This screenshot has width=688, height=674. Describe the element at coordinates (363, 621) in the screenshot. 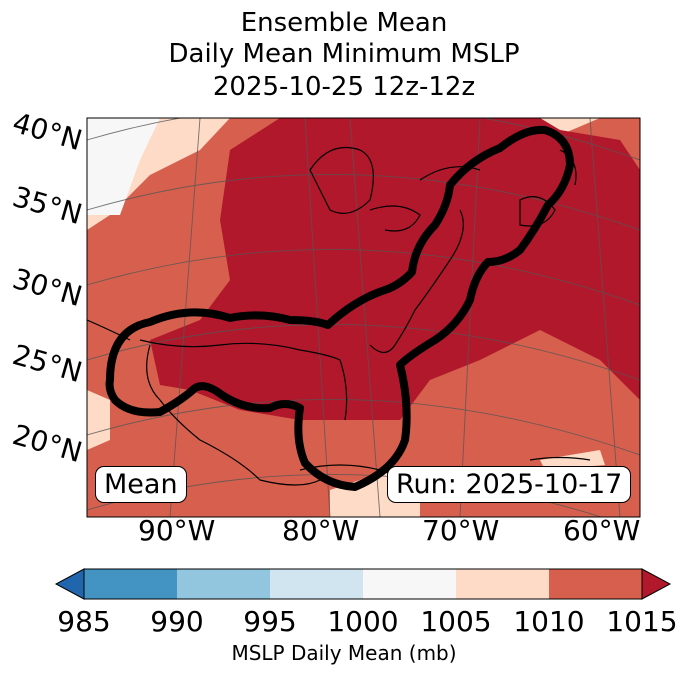

I see `colorbar-tick-1000: 1000` at that location.